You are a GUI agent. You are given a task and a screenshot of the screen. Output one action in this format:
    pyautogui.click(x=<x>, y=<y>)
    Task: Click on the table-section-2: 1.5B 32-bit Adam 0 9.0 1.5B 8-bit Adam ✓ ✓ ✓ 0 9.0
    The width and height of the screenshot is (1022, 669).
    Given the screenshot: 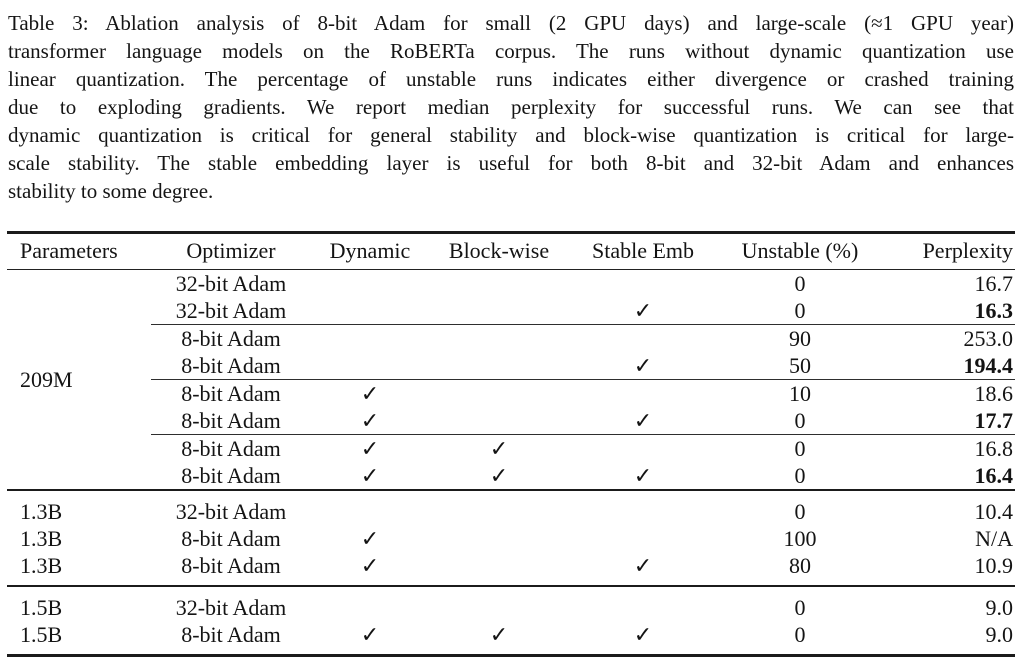 What is the action you would take?
    pyautogui.click(x=511, y=621)
    